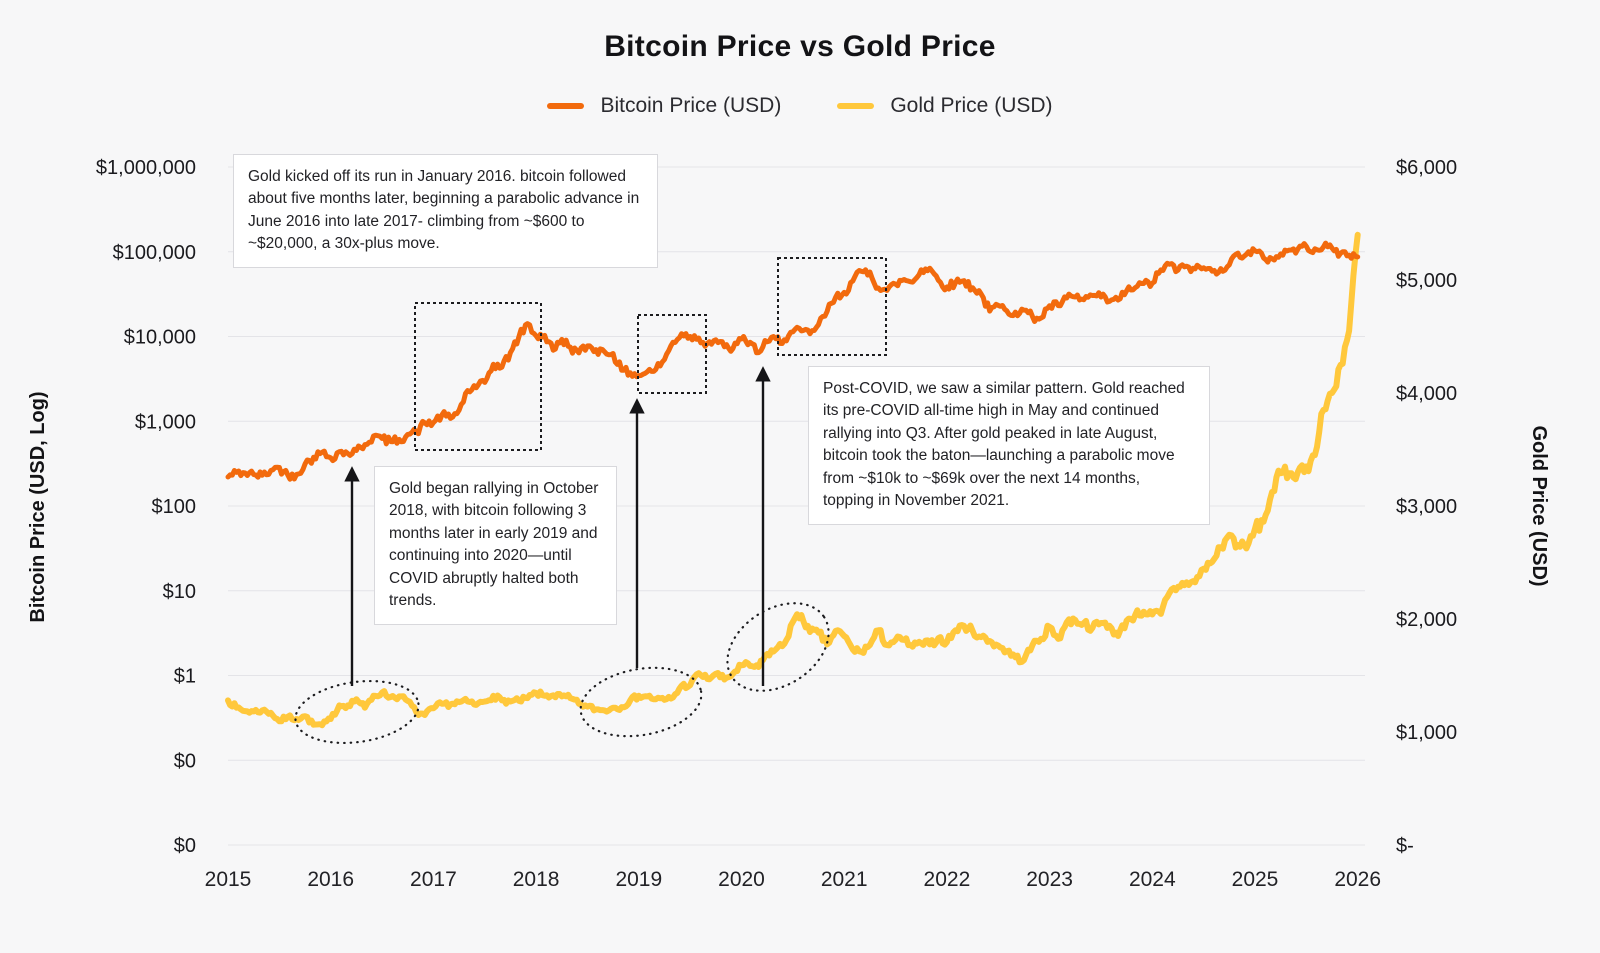 Image resolution: width=1600 pixels, height=953 pixels. Describe the element at coordinates (971, 105) in the screenshot. I see `legend-label-gold: Gold Price (USD)` at that location.